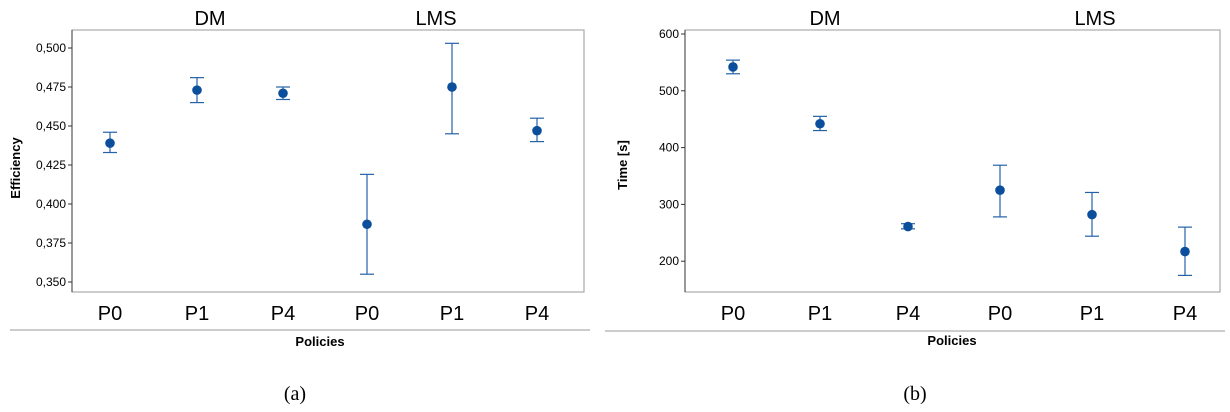  What do you see at coordinates (51, 87) in the screenshot?
I see `panel-a-y-tick-label: 0,475` at bounding box center [51, 87].